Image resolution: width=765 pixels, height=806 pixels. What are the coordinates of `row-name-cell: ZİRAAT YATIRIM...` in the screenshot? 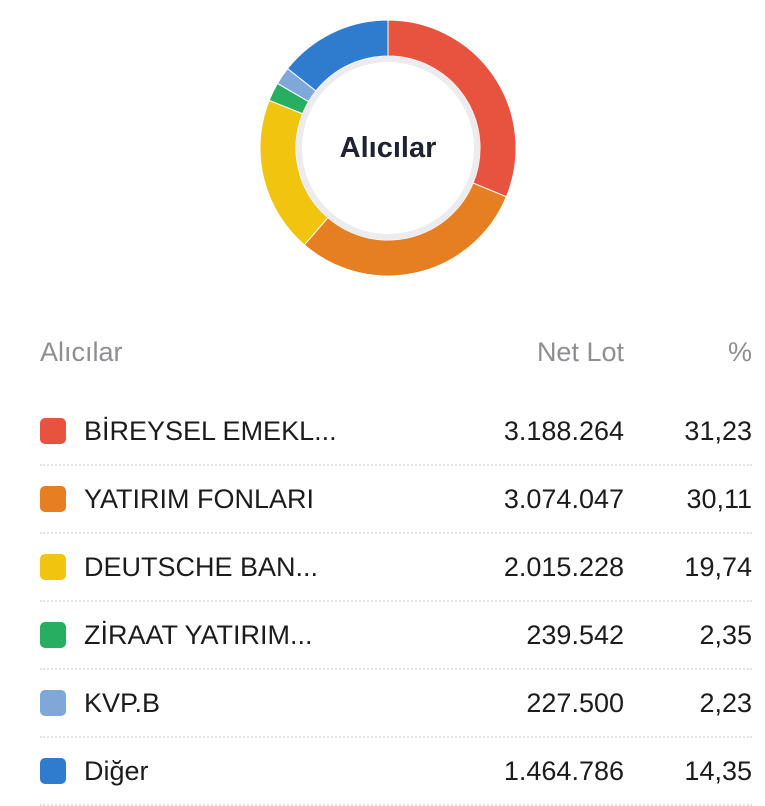 It's located at (240, 635).